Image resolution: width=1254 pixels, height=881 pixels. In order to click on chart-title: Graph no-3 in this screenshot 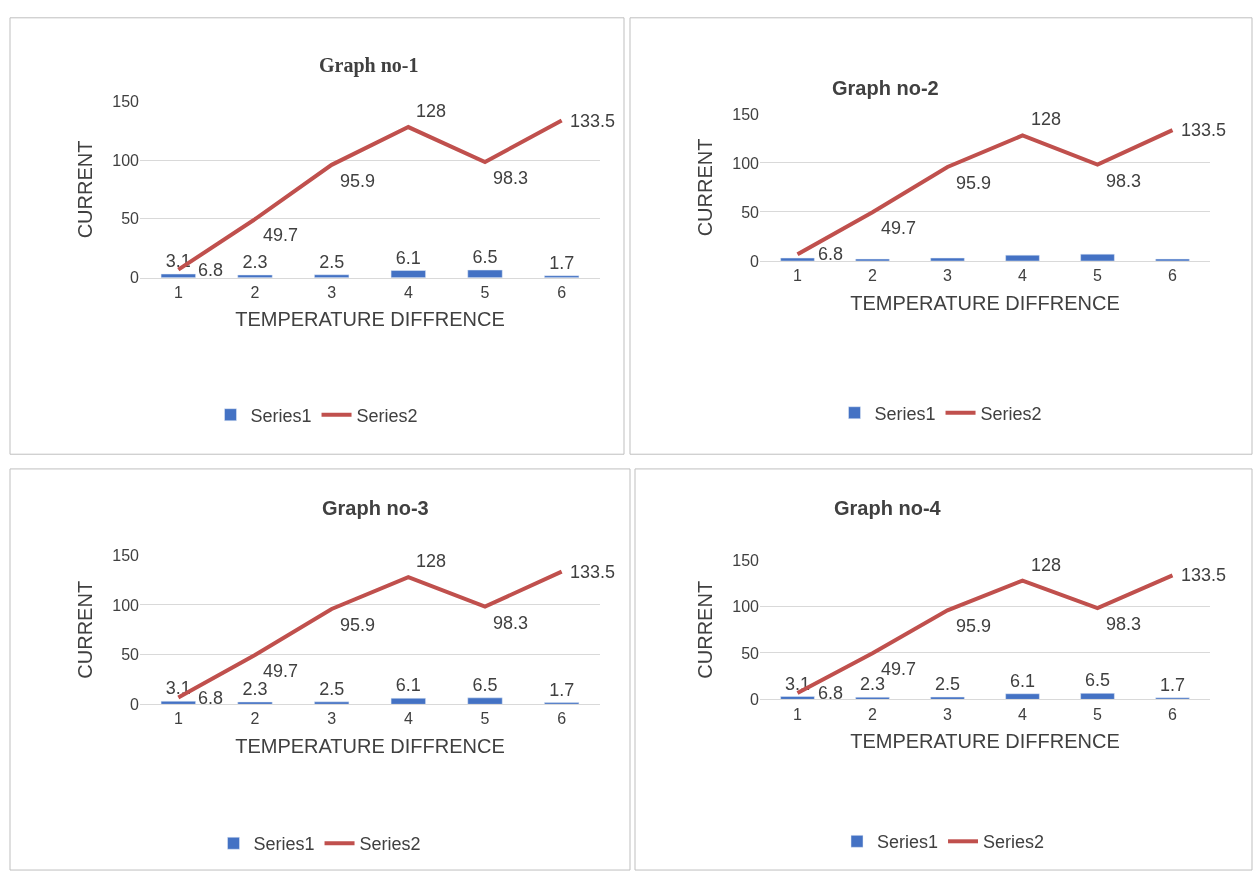, I will do `click(375, 508)`.